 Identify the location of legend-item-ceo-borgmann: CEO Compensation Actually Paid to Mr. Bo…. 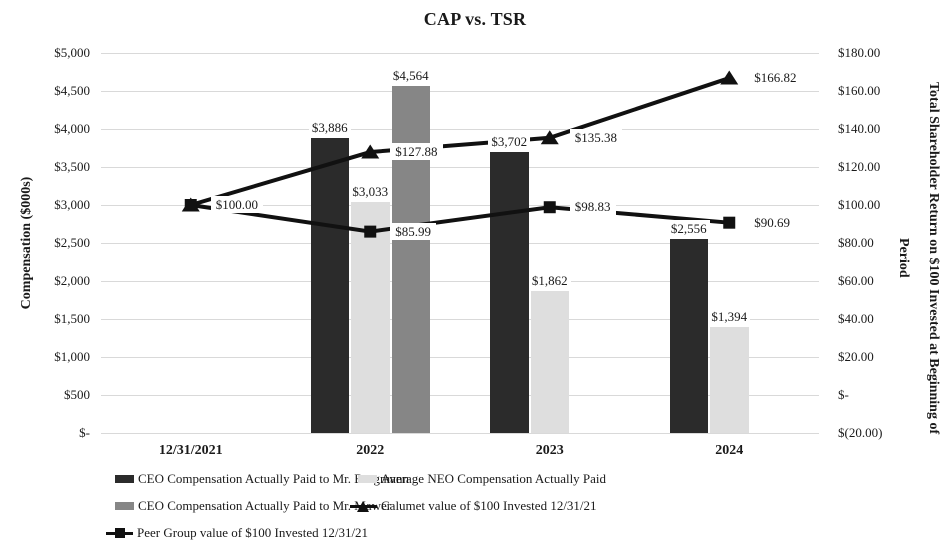
(262, 479).